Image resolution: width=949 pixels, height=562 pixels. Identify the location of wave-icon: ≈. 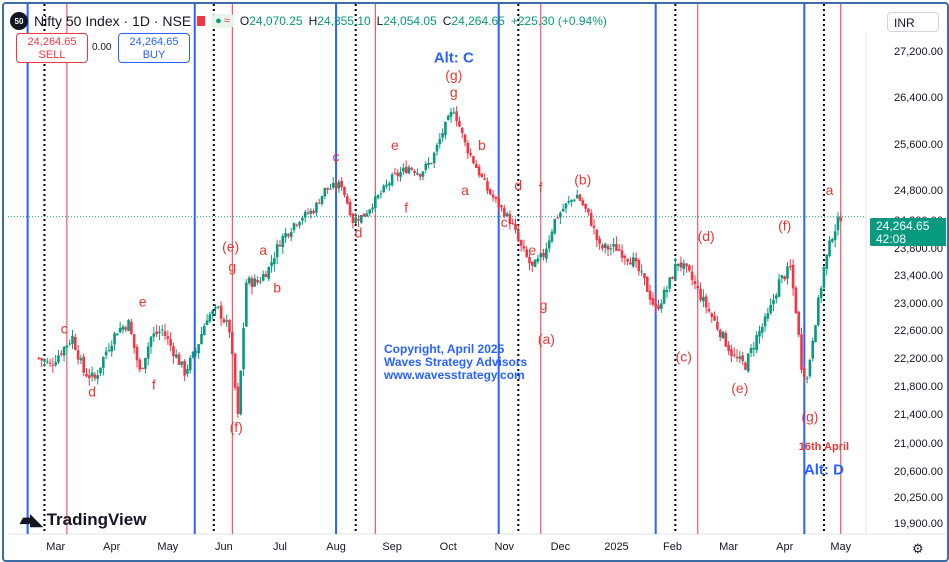
(226, 21).